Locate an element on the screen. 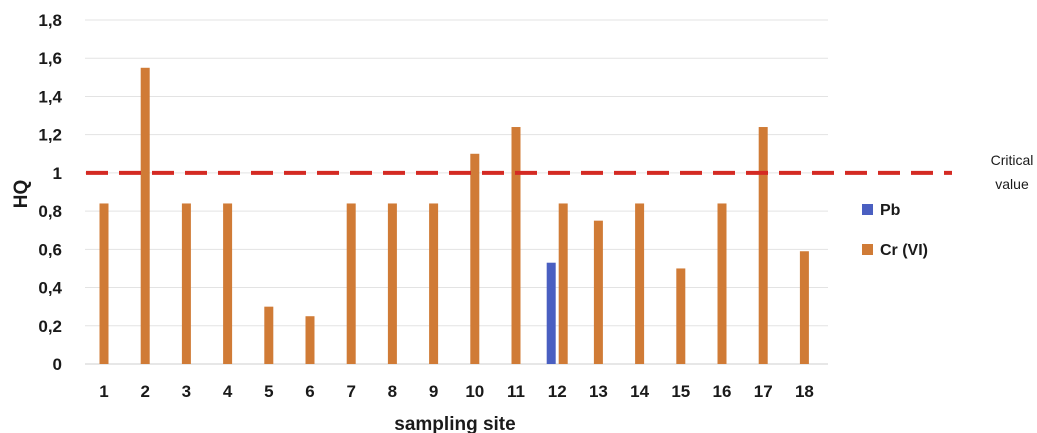 Image resolution: width=1037 pixels, height=433 pixels. legend: Pb Cr (VI) is located at coordinates (895, 230).